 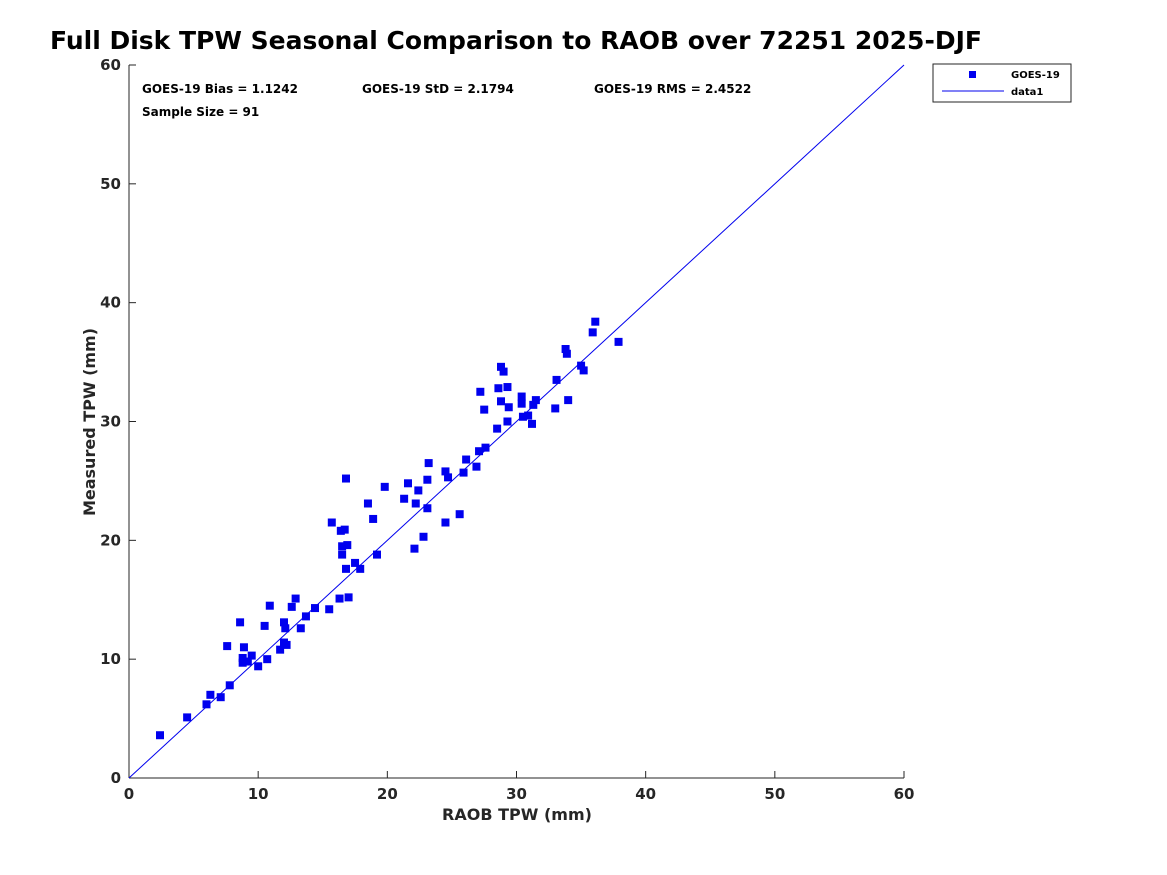 What do you see at coordinates (1027, 92) in the screenshot?
I see `legend-label-data1: data1` at bounding box center [1027, 92].